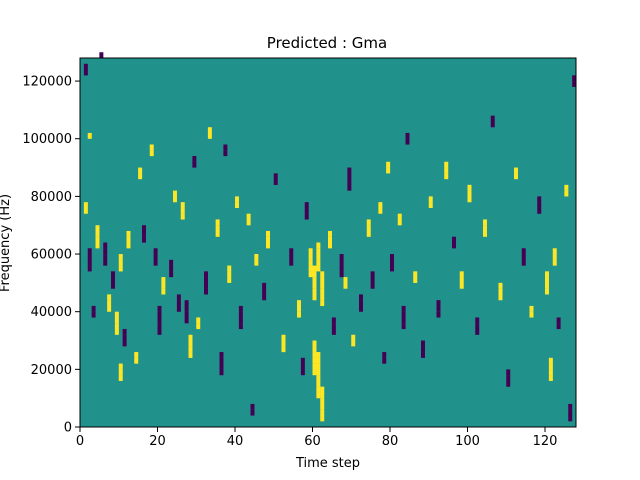 Image resolution: width=640 pixels, height=480 pixels. Describe the element at coordinates (316, 438) in the screenshot. I see `x-axis-ticks: 0 20 40 60 80 100 120` at that location.